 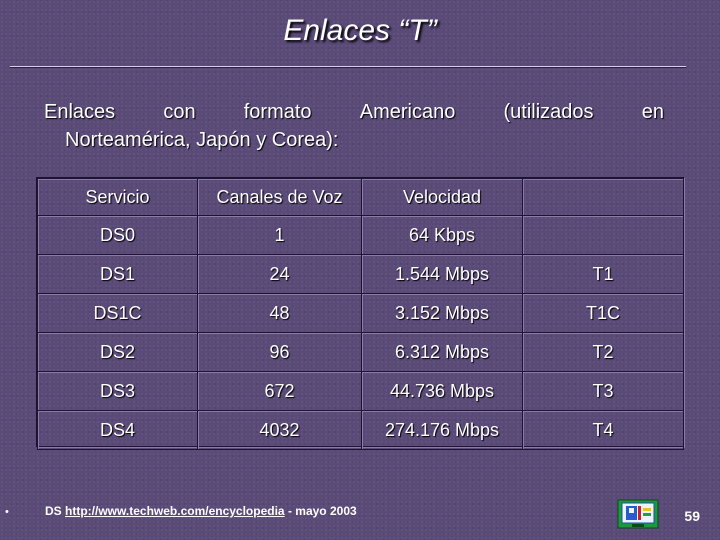 I want to click on title-divider, so click(x=348, y=67).